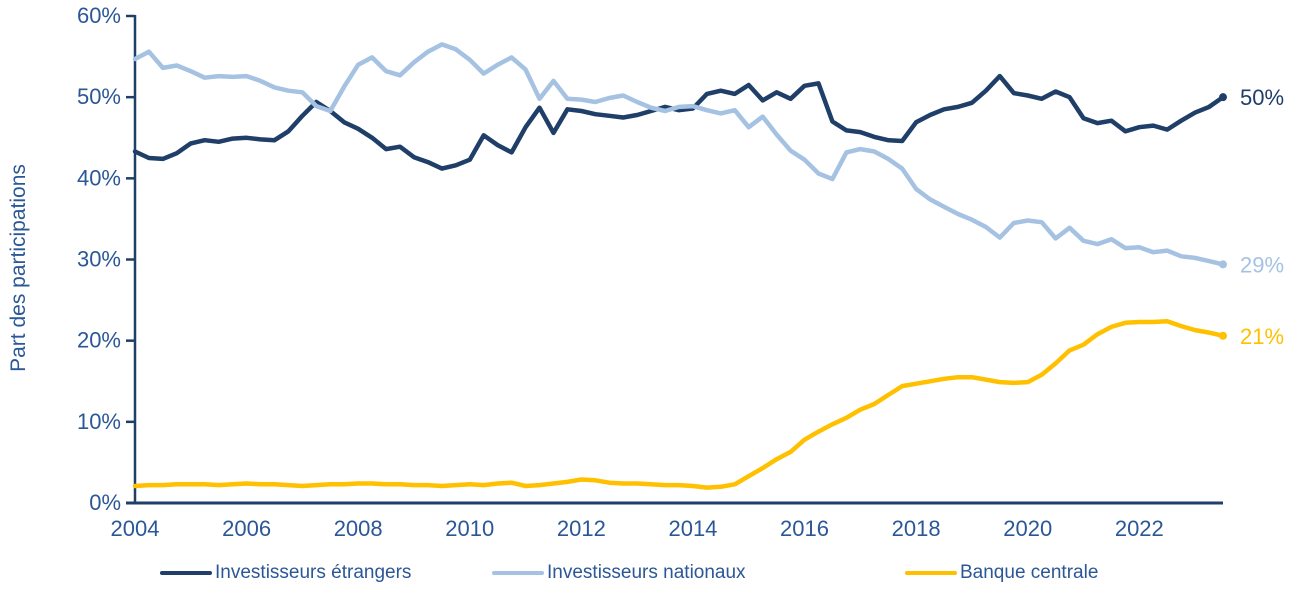 This screenshot has height=600, width=1300. I want to click on legend-label-banque-centrale: Banque centrale, so click(1029, 572).